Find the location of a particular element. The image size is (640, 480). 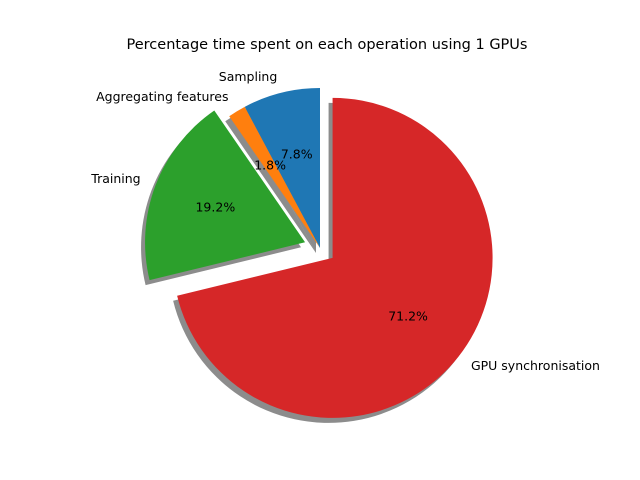

slice-label-sampling: Sampling is located at coordinates (248, 76).